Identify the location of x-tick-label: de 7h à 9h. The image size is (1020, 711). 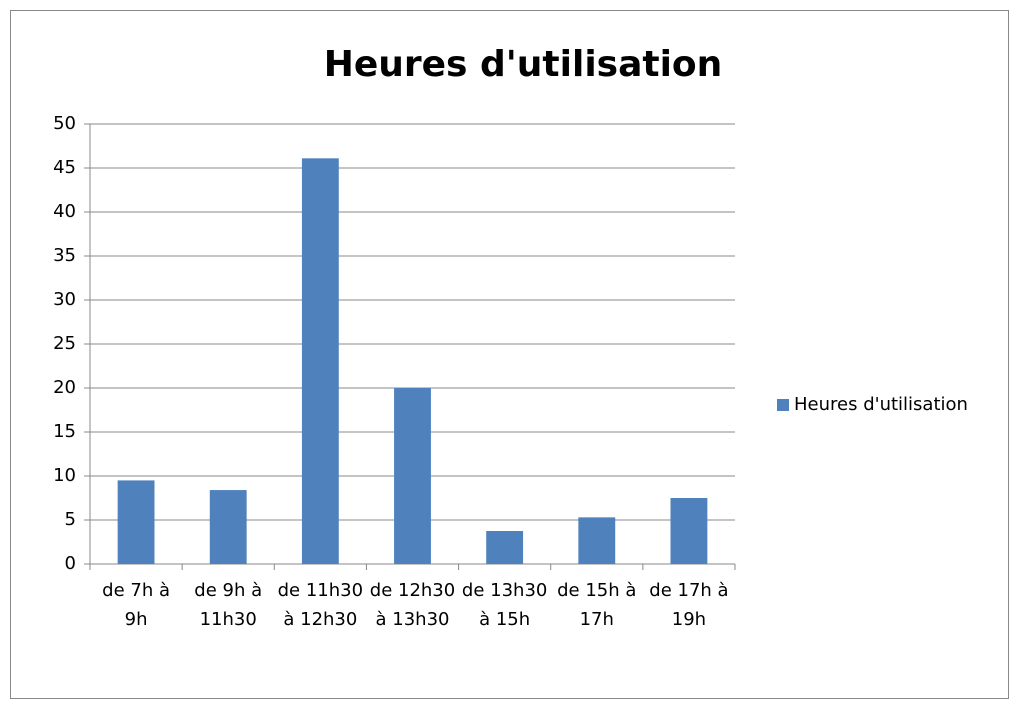
(136, 605).